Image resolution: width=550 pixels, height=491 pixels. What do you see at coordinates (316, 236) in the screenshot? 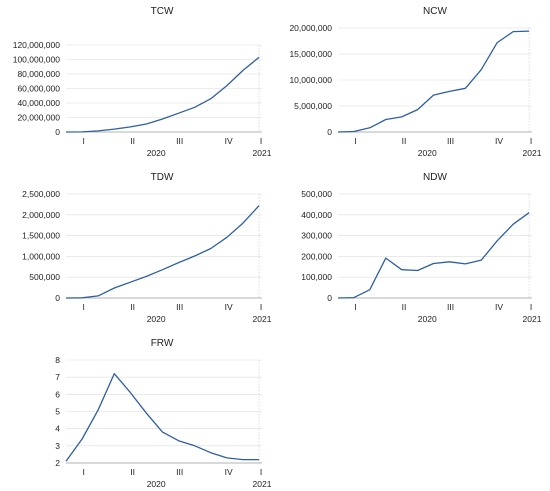
I see `y-tick-label: 300,000` at bounding box center [316, 236].